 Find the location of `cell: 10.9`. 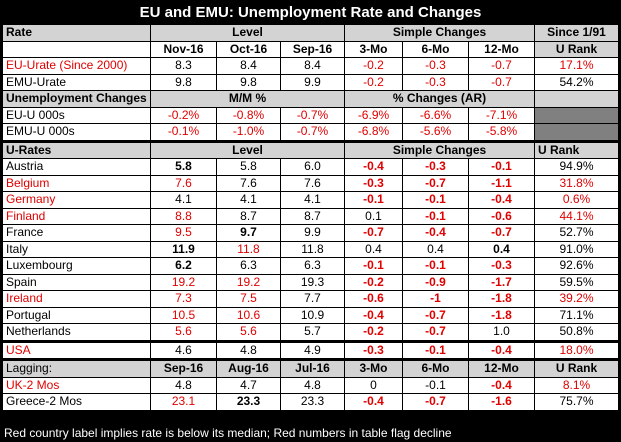

cell: 10.9 is located at coordinates (312, 315).